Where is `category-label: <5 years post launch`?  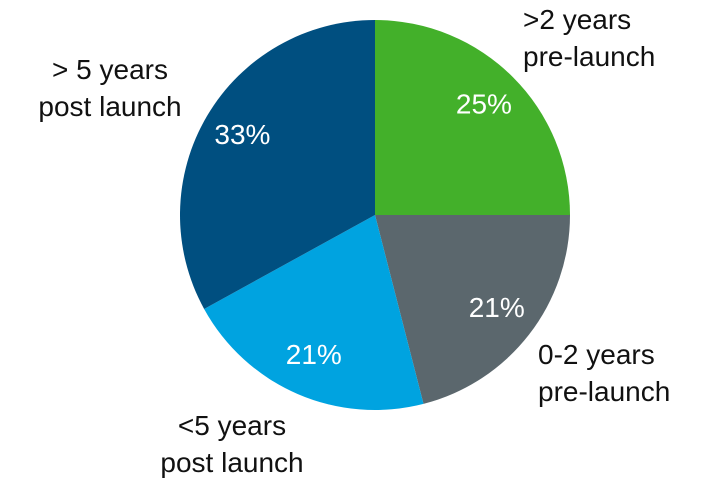 category-label: <5 years post launch is located at coordinates (231, 444).